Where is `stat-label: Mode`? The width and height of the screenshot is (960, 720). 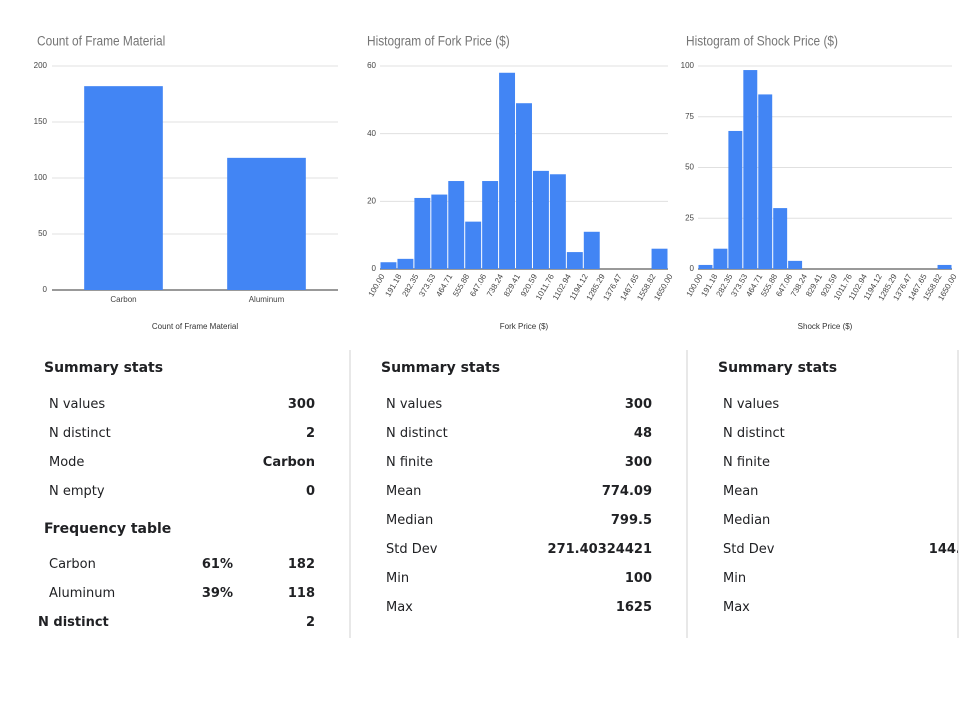
stat-label: Mode is located at coordinates (67, 462).